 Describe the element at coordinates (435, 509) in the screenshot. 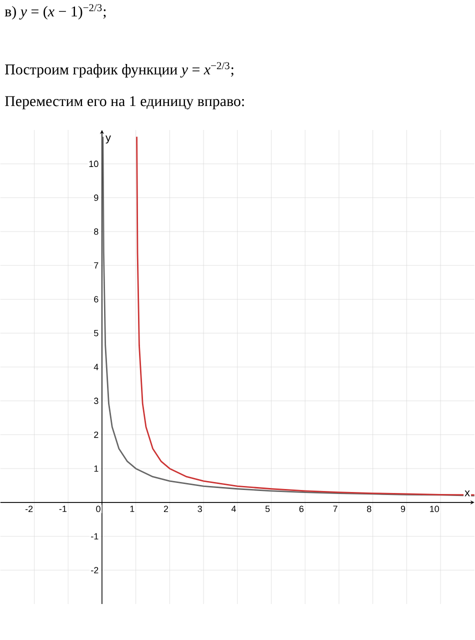

I see `x-tick-label: 10` at that location.